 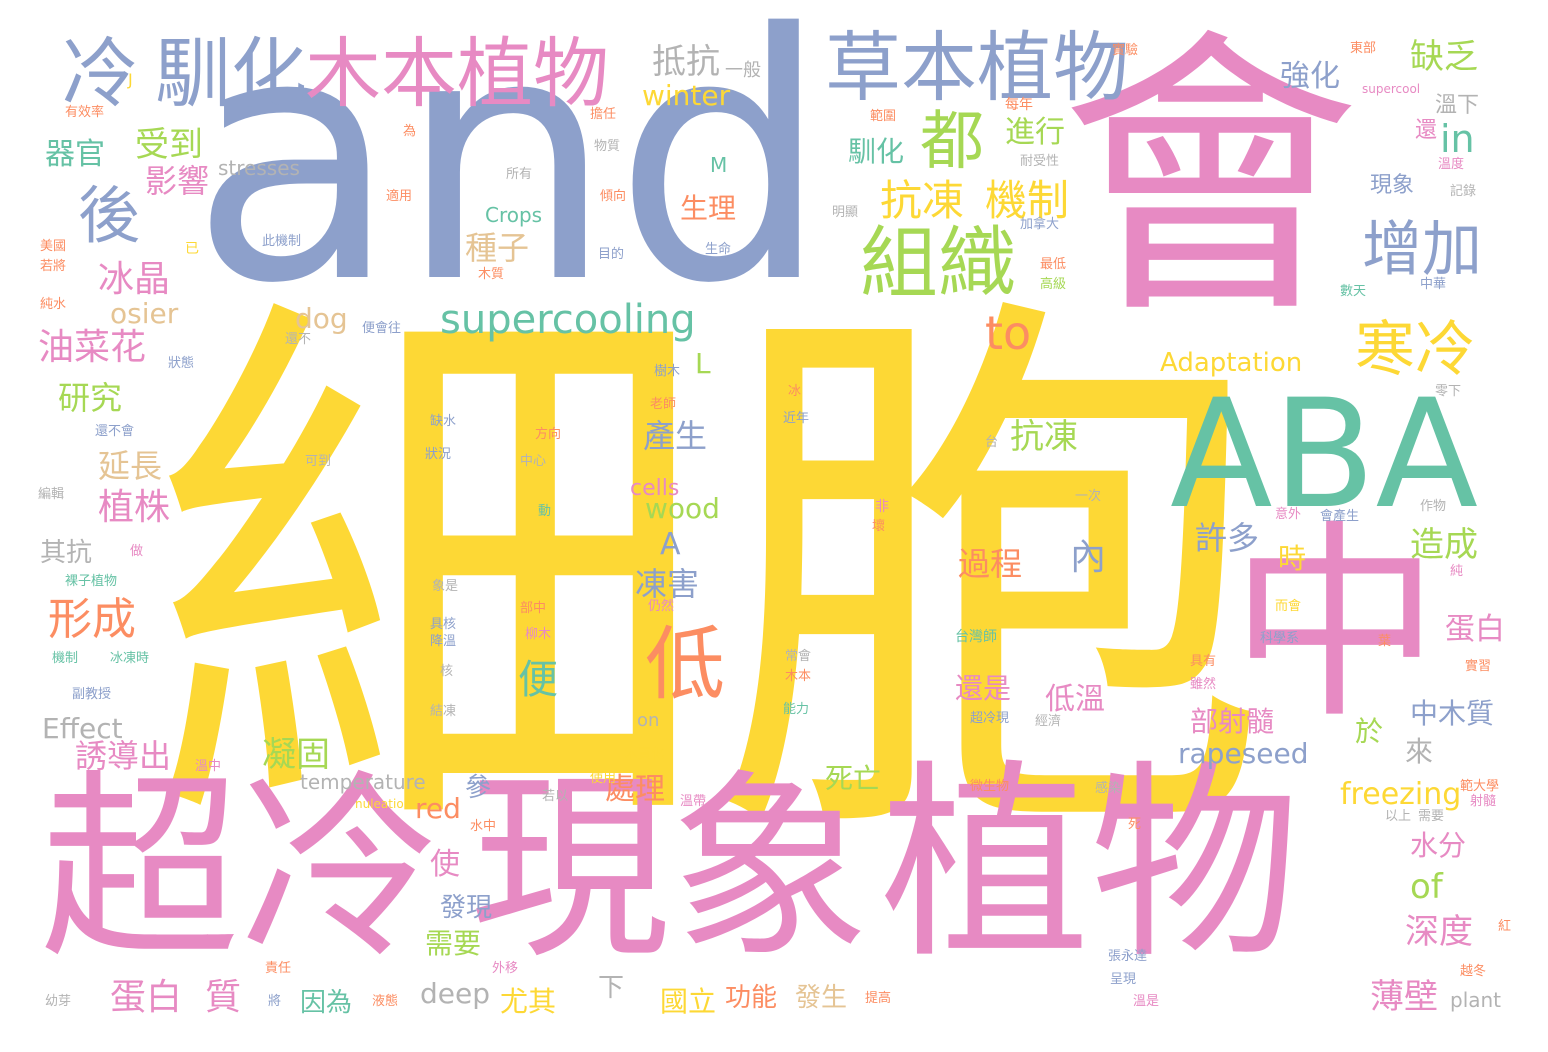 What do you see at coordinates (882, 507) in the screenshot?
I see `word: 非` at bounding box center [882, 507].